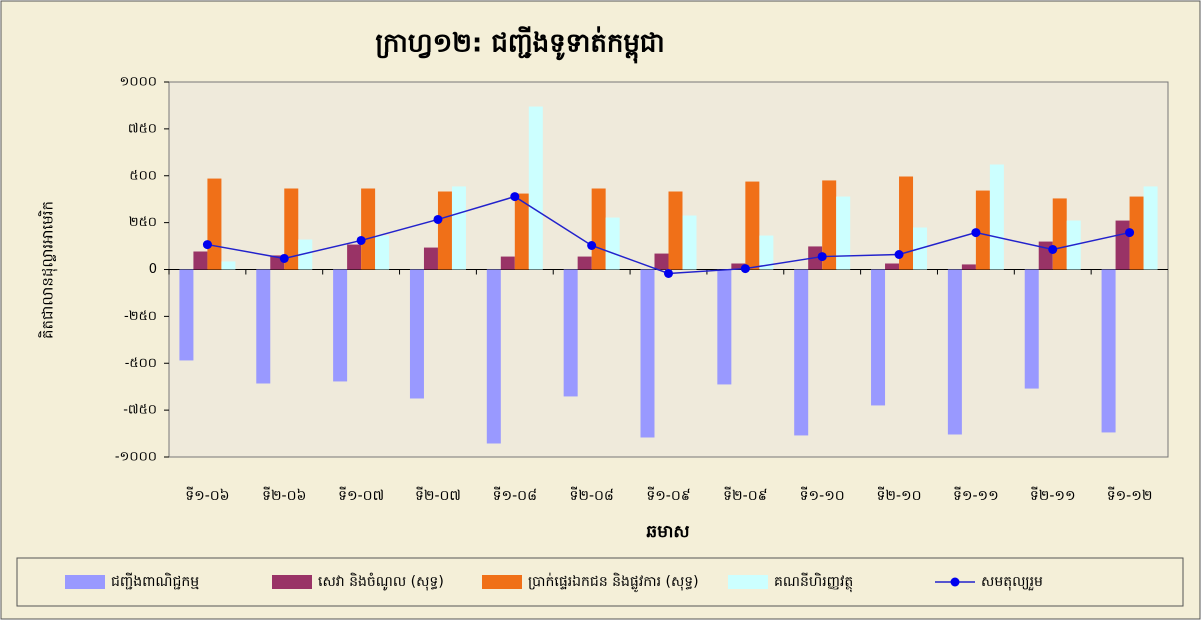  Describe the element at coordinates (155, 581) in the screenshot. I see `legend-label: ជញ្ជីងពាណិជ្ជកម្ម` at that location.